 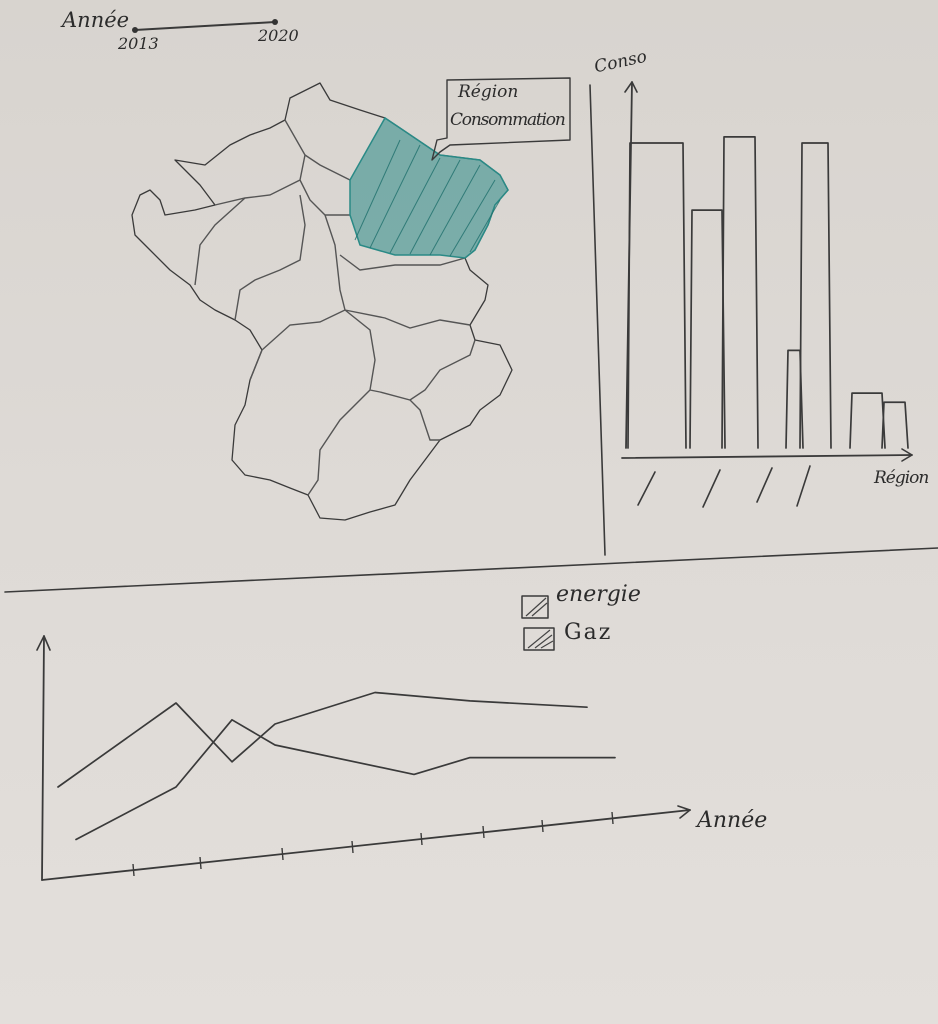 What do you see at coordinates (539, 639) in the screenshot?
I see `legend-swatch-gaz` at bounding box center [539, 639].